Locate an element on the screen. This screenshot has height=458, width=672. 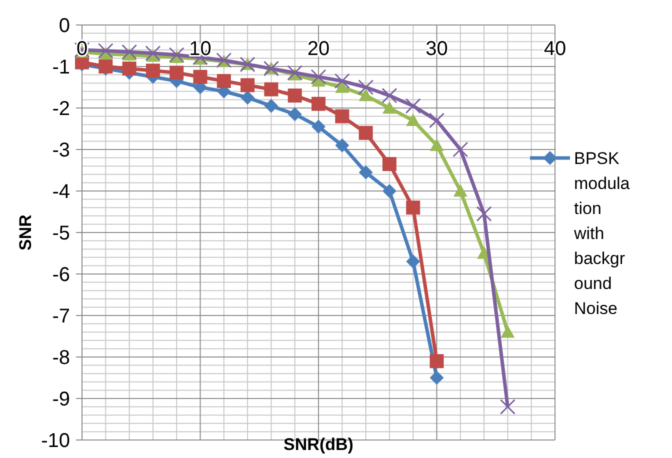
x-tick-label: 20 is located at coordinates (318, 49).